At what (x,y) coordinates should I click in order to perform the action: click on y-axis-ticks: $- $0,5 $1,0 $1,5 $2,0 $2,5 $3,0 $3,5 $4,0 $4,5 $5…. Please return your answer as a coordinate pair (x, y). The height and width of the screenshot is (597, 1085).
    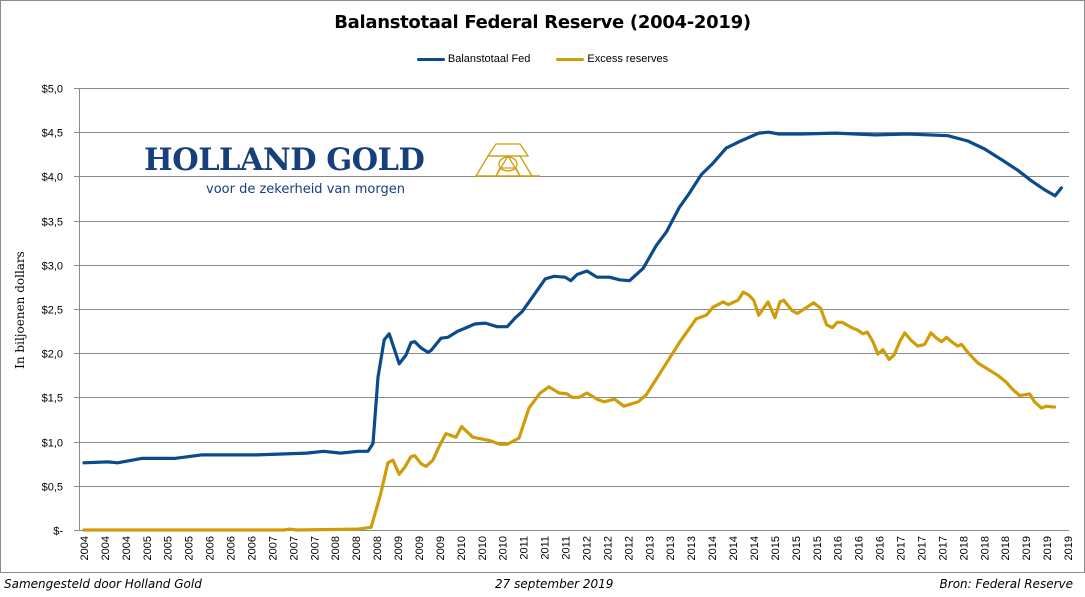
    Looking at the image, I should click on (60, 311).